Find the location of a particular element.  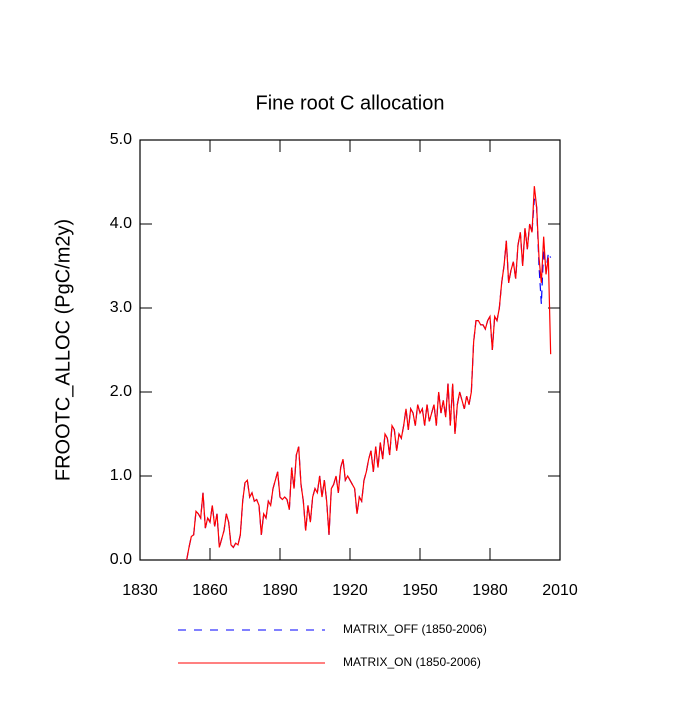

y-tick-label: 5.0 is located at coordinates (121, 139).